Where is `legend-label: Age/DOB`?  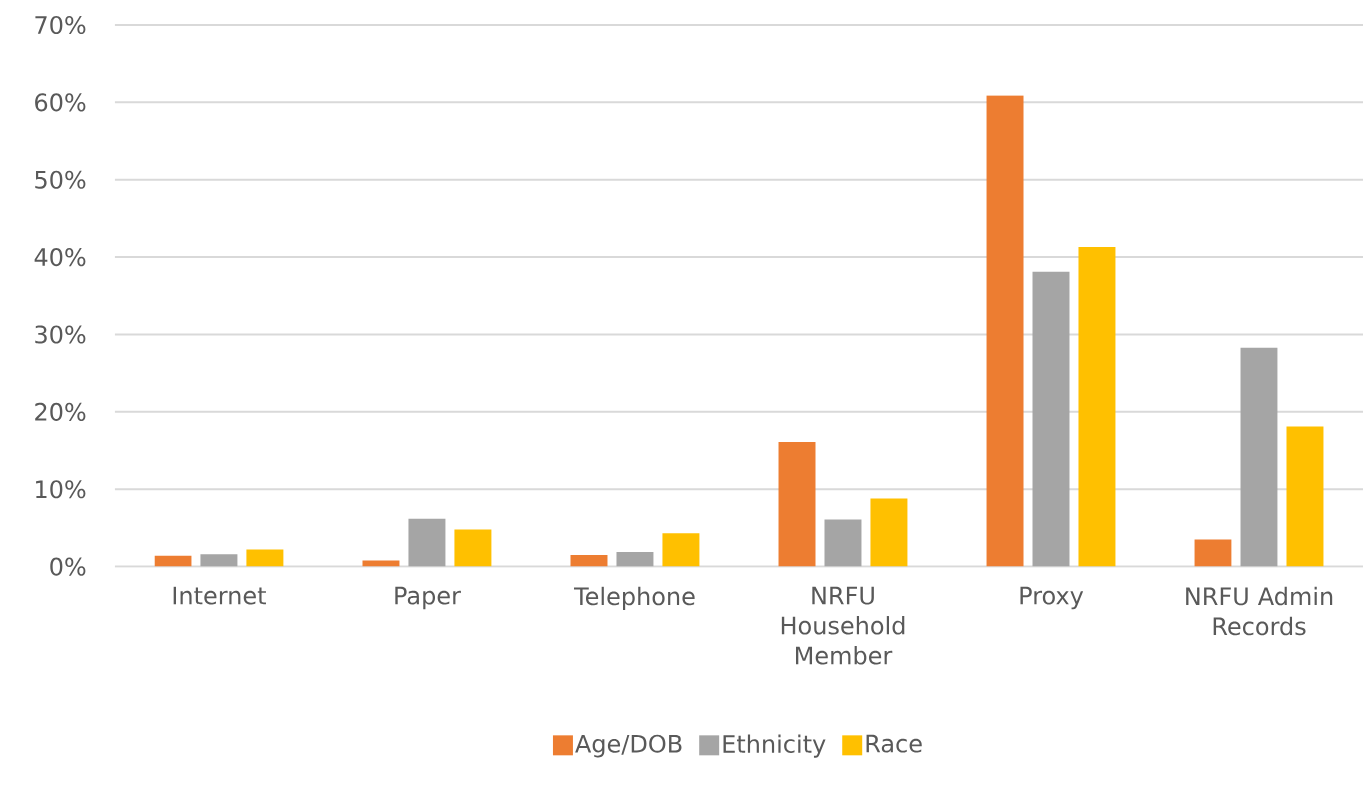
legend-label: Age/DOB is located at coordinates (628, 746).